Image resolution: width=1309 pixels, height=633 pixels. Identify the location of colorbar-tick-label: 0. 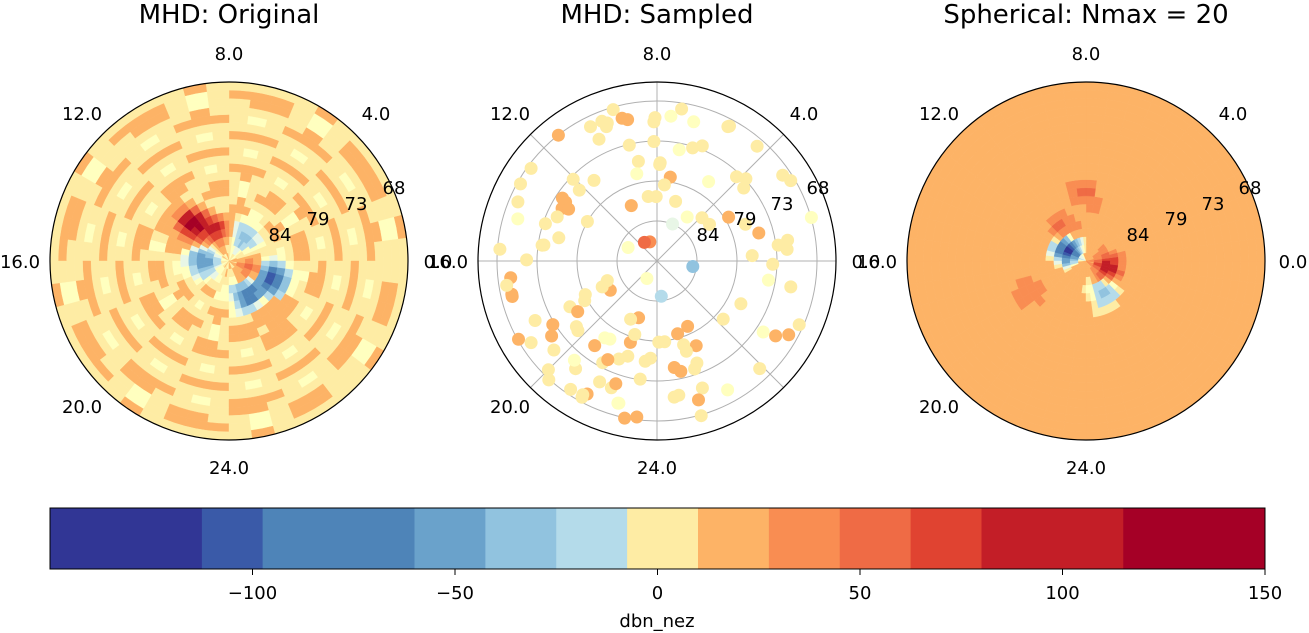
(657, 593).